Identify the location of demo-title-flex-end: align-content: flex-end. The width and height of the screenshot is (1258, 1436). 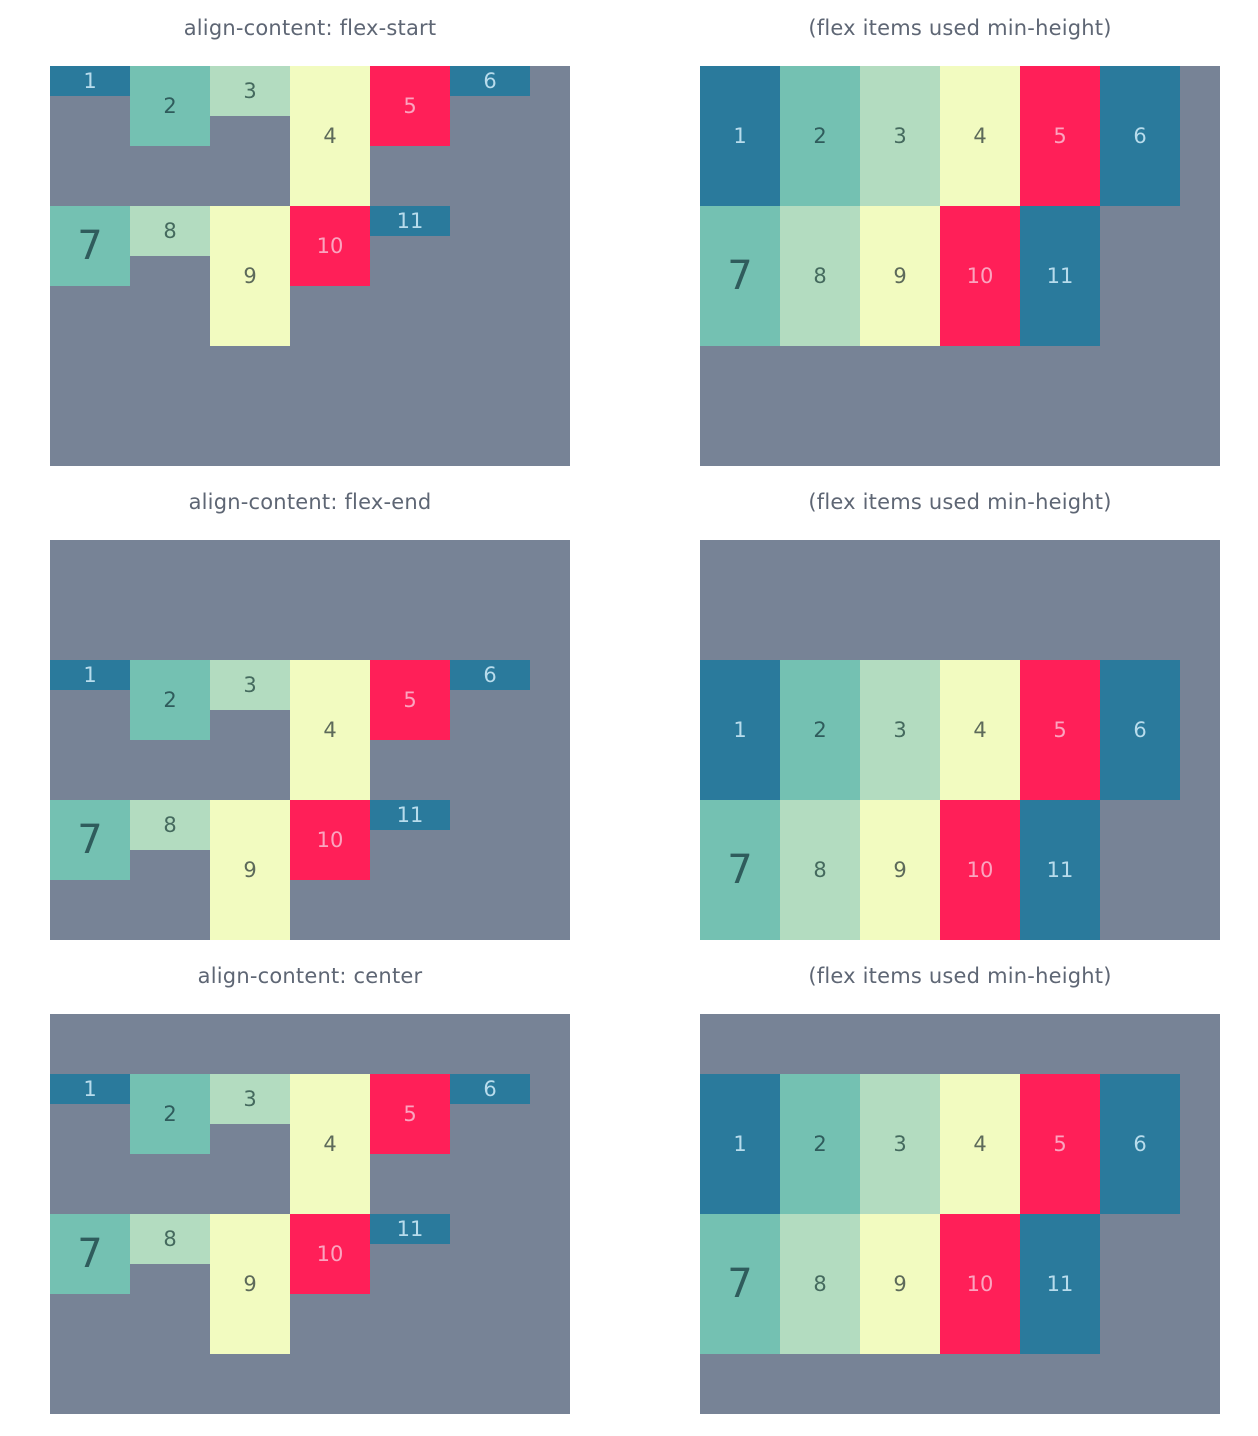
(310, 502).